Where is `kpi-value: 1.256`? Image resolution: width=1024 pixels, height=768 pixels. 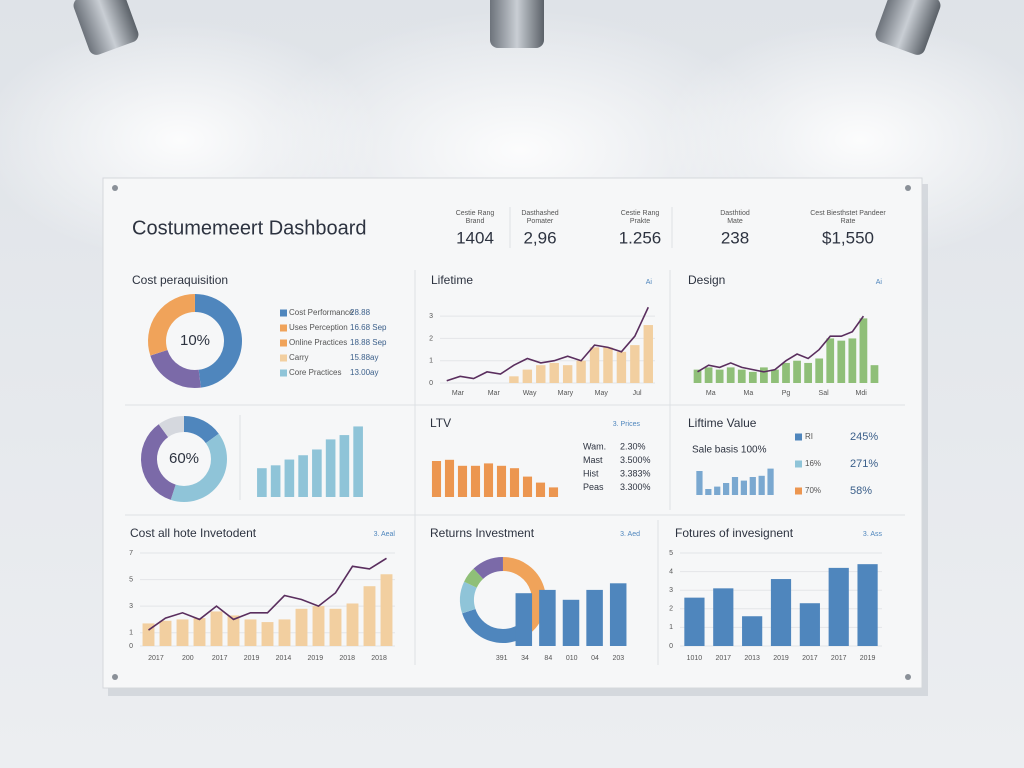
kpi-value: 1.256 is located at coordinates (640, 237).